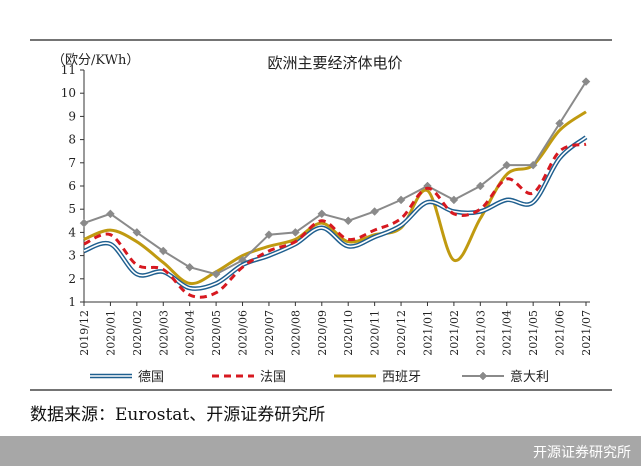  I want to click on legend-item-2: 法国, so click(249, 377).